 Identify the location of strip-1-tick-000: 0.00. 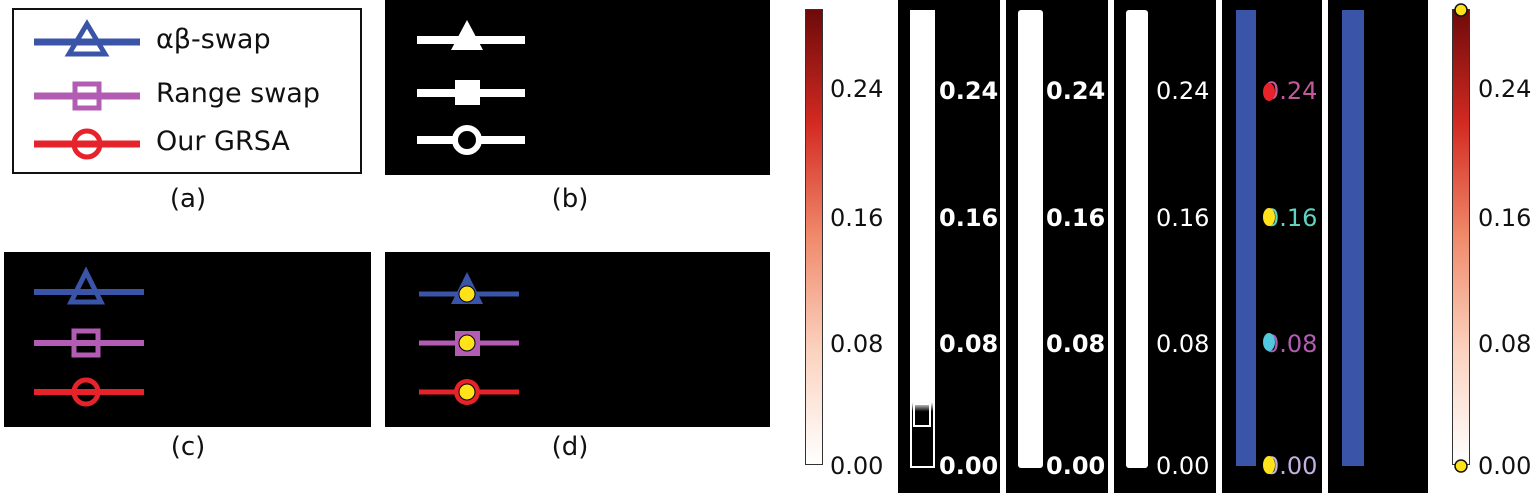
(969, 466).